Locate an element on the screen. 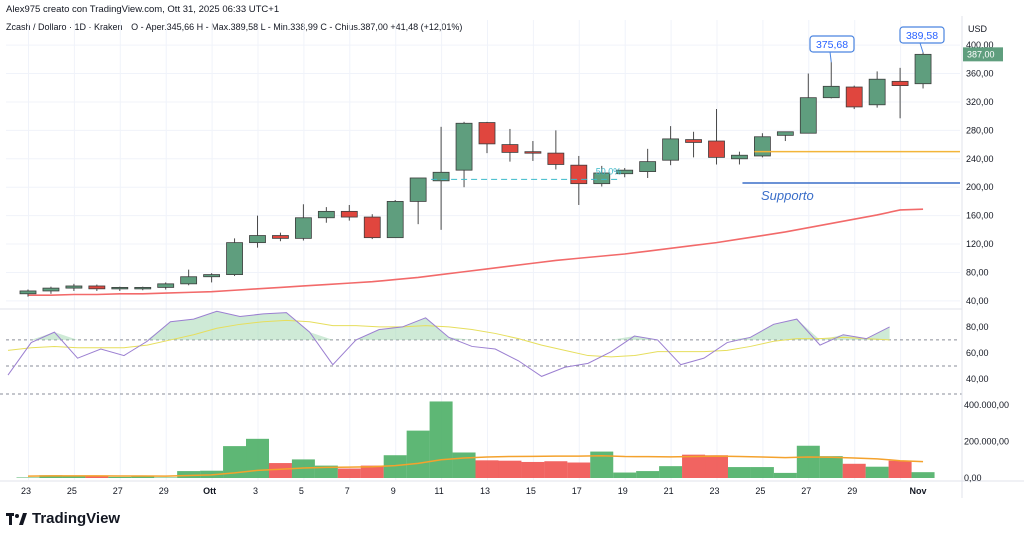 The image size is (1024, 539). symbol-name: Zcash / Dollaro · 1D · Kraken is located at coordinates (64, 27).